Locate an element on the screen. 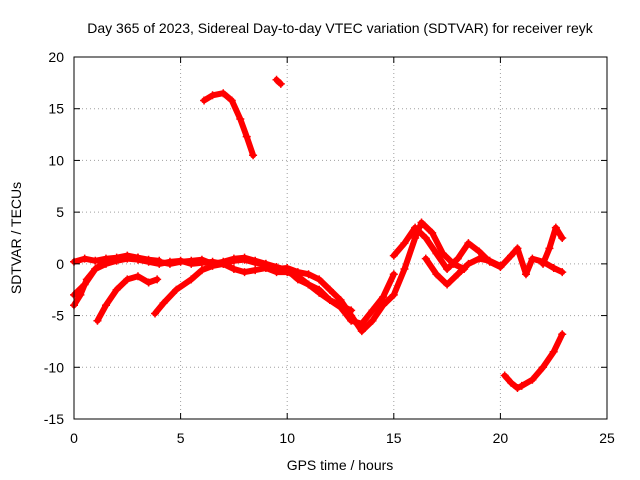 This screenshot has height=480, width=640. y-tick-label: -5 is located at coordinates (58, 316).